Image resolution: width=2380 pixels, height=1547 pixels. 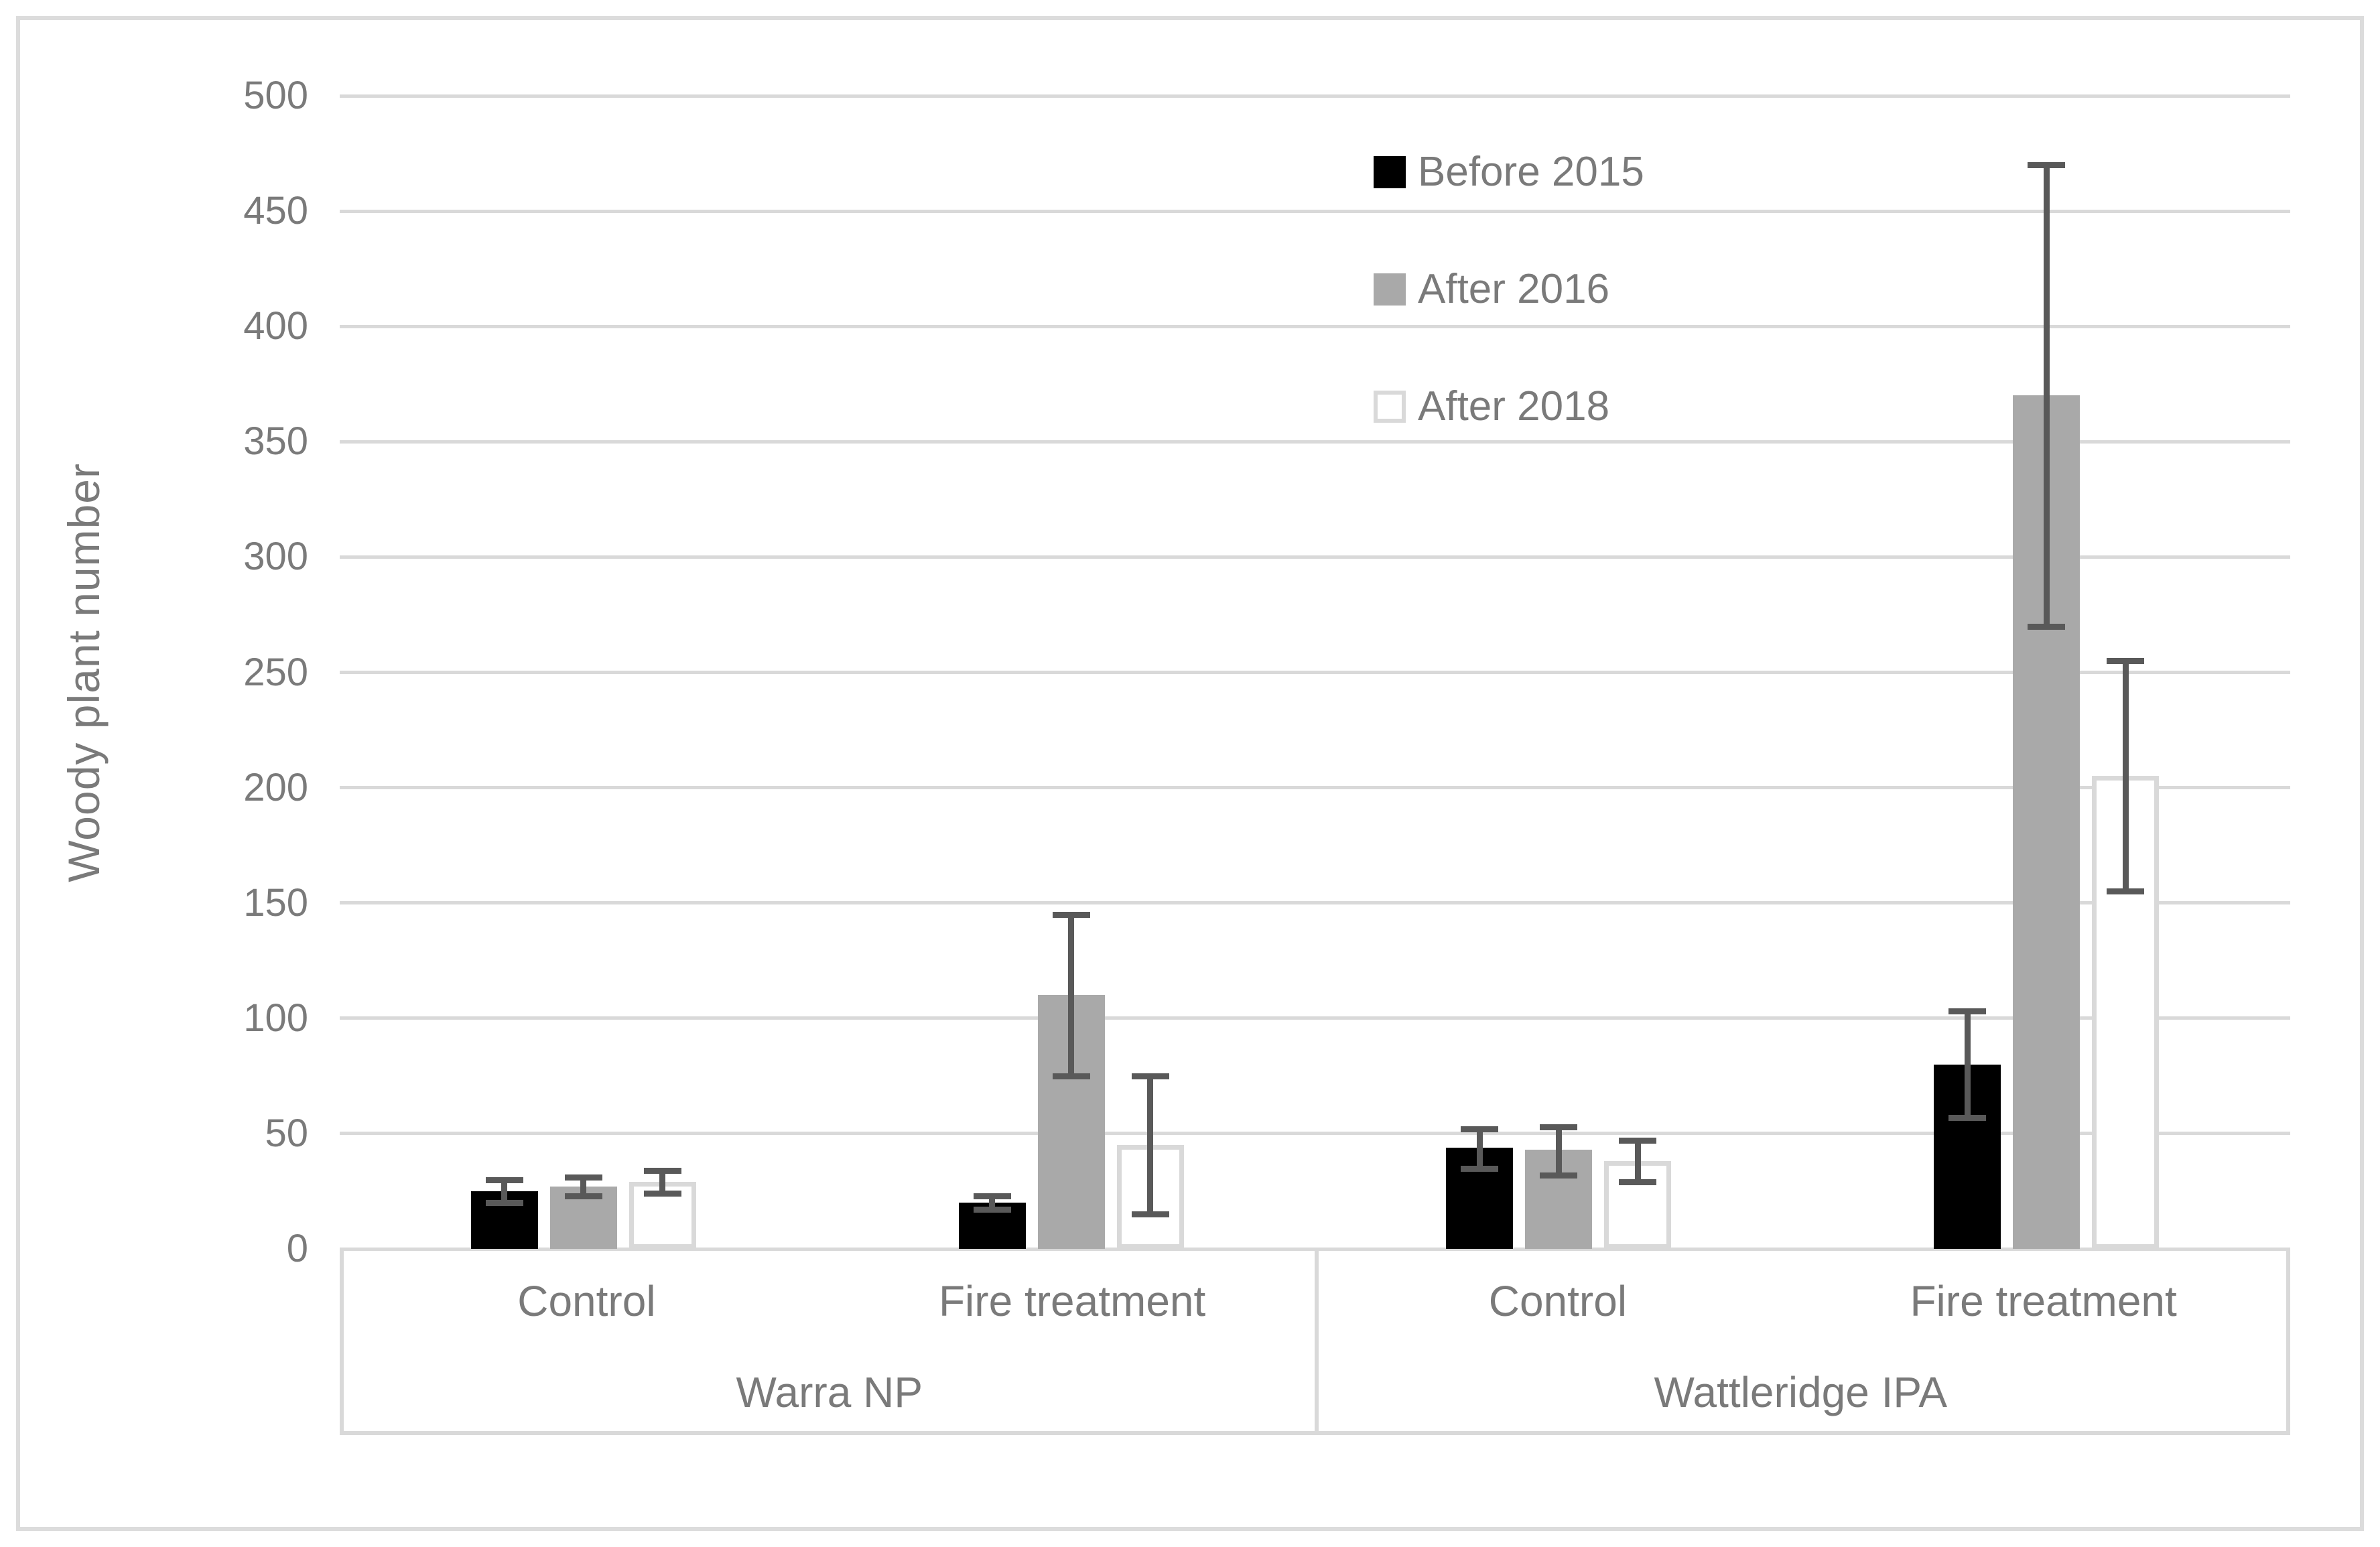 I want to click on y-tick-label: 300, so click(x=275, y=557).